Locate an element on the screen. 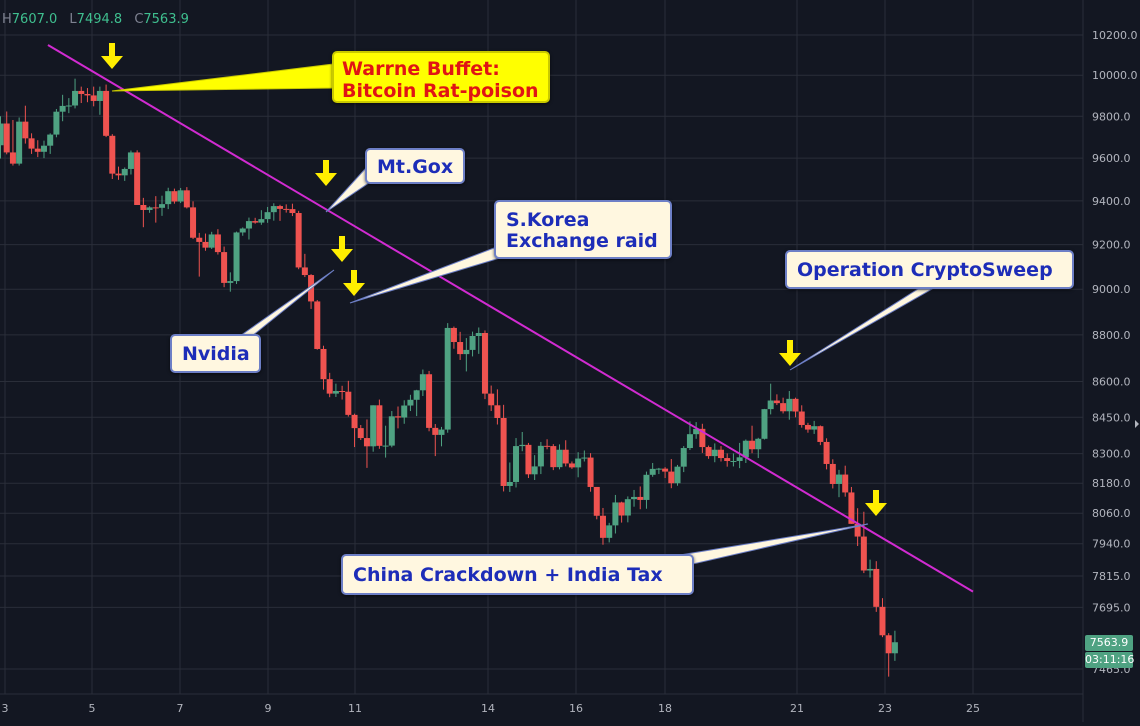  price-tick-label: 10200.0 is located at coordinates (1115, 35).